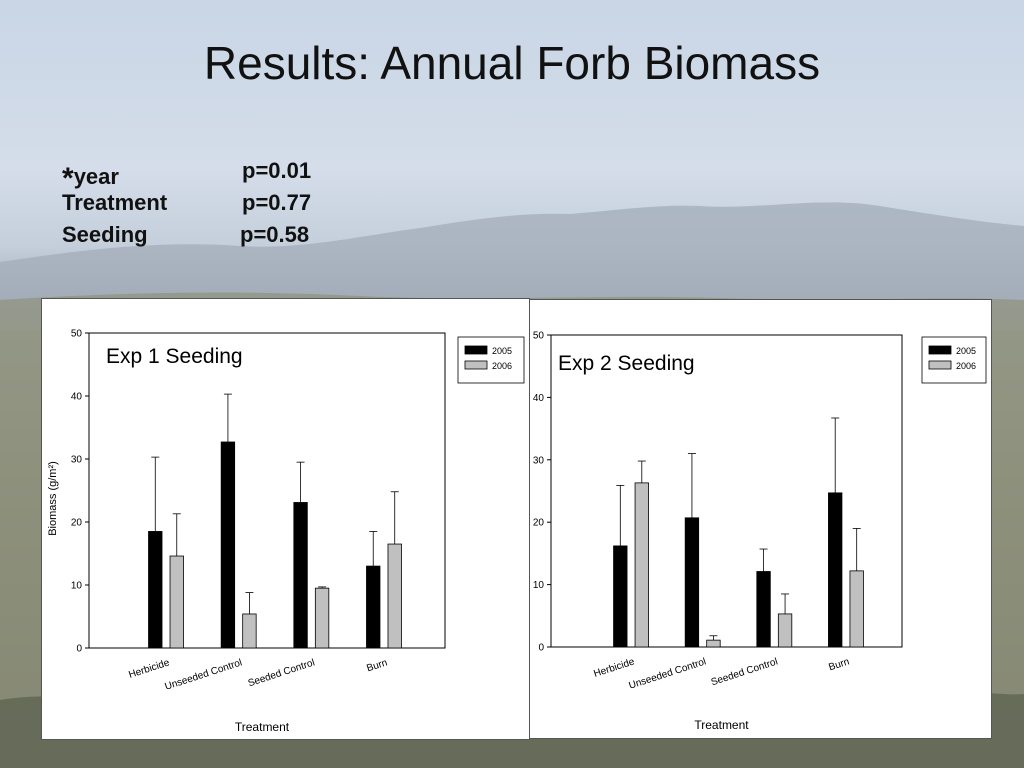 This screenshot has width=1024, height=768. Describe the element at coordinates (115, 202) in the screenshot. I see `stat-label-treatment: Treatment` at that location.